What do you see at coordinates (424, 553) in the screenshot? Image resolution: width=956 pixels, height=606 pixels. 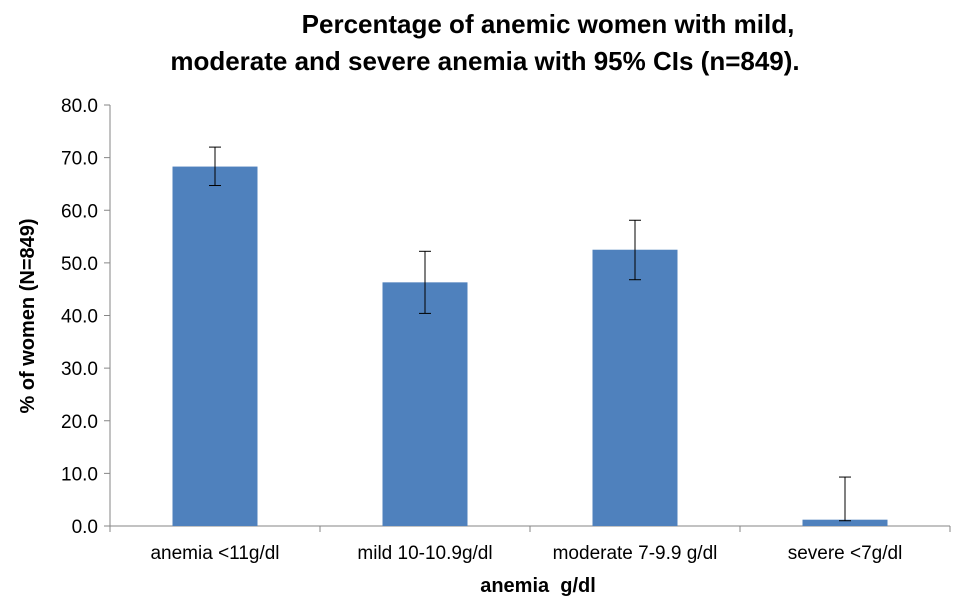 I see `x-category-label: mild 10-10.9g/dl` at bounding box center [424, 553].